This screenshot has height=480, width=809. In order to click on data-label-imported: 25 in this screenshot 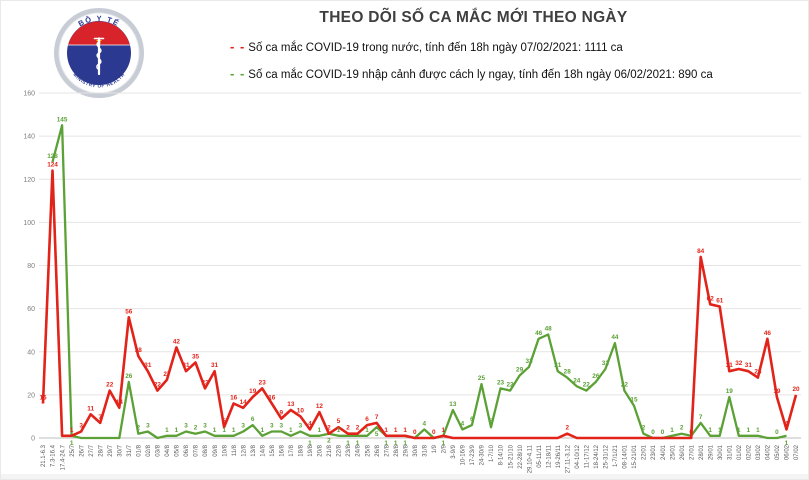, I will do `click(482, 378)`.